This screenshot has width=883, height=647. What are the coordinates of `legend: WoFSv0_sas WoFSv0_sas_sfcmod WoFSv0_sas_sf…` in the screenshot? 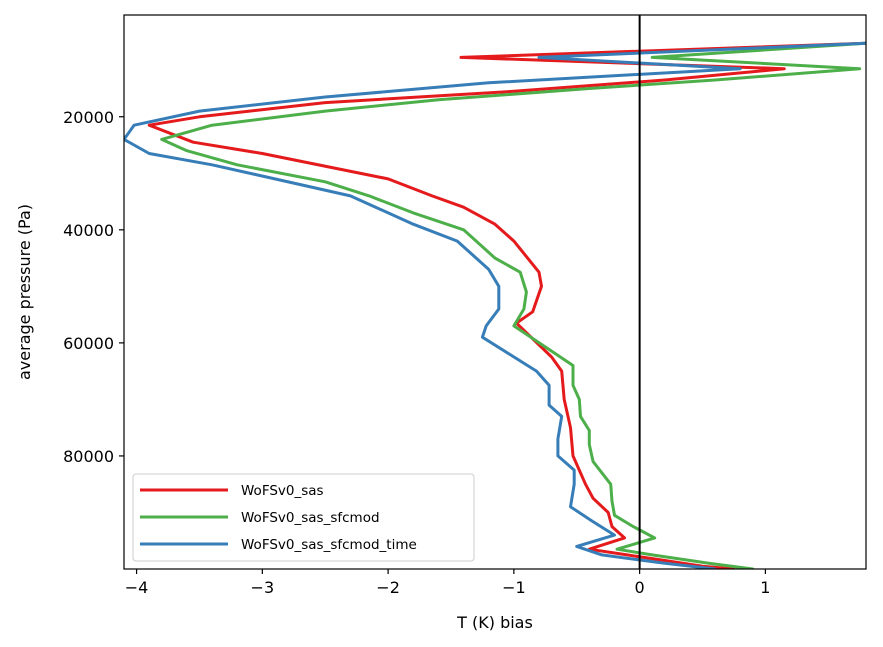 It's located at (303, 517).